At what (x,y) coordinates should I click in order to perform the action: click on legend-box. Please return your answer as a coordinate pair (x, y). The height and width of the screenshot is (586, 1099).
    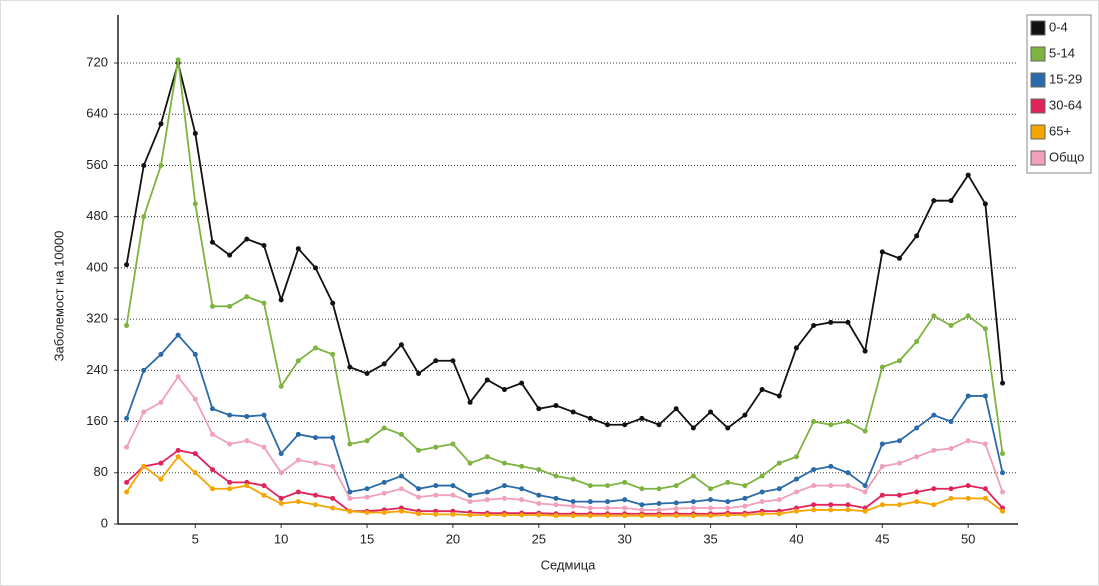
    Looking at the image, I should click on (1059, 94).